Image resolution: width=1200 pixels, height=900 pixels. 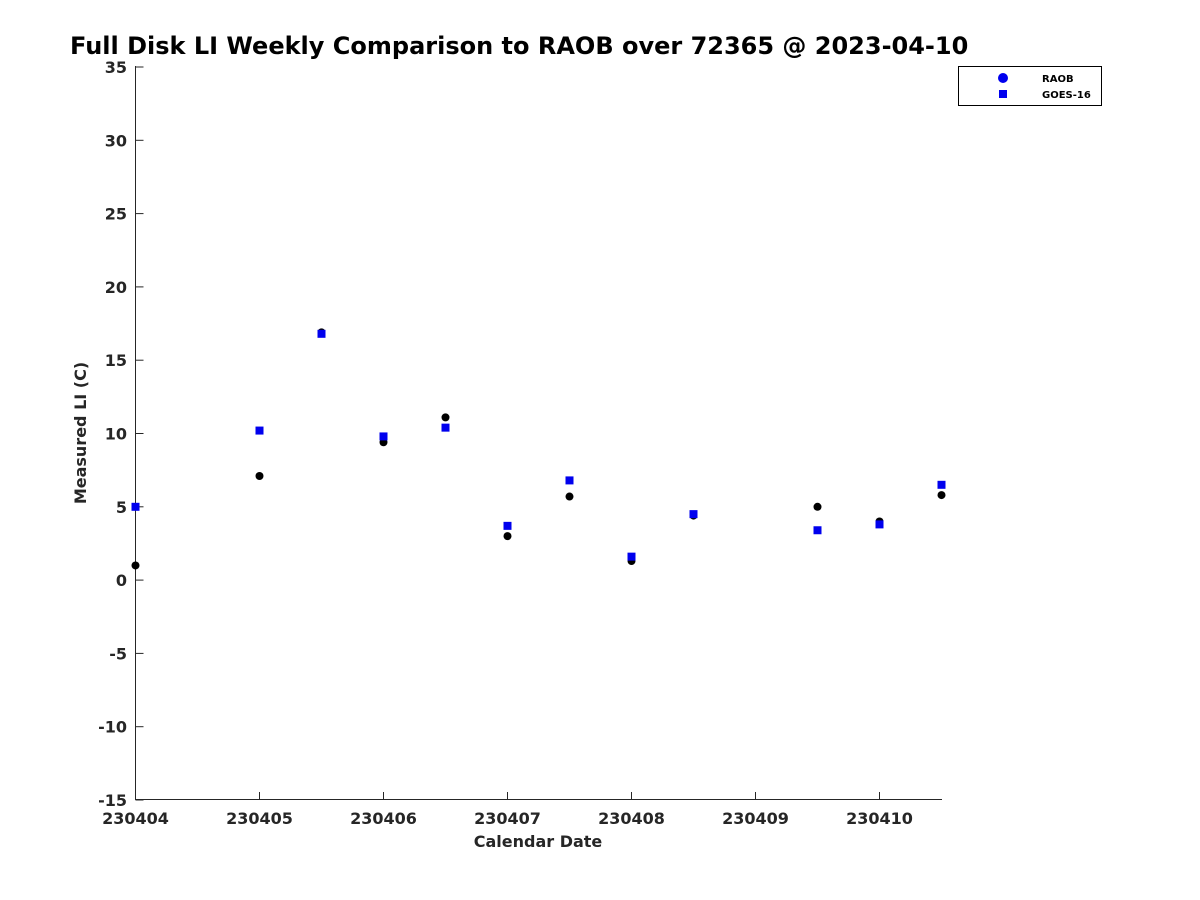 What do you see at coordinates (116, 67) in the screenshot?
I see `y-tick-label: 35` at bounding box center [116, 67].